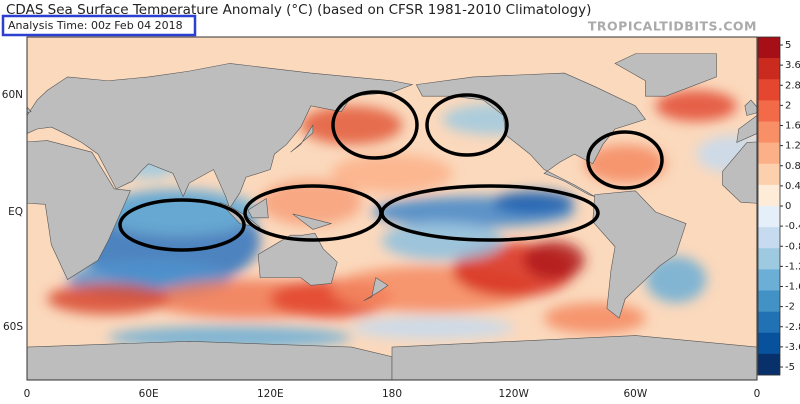 The image size is (800, 404). Describe the element at coordinates (392, 394) in the screenshot. I see `lon-label: 180` at that location.